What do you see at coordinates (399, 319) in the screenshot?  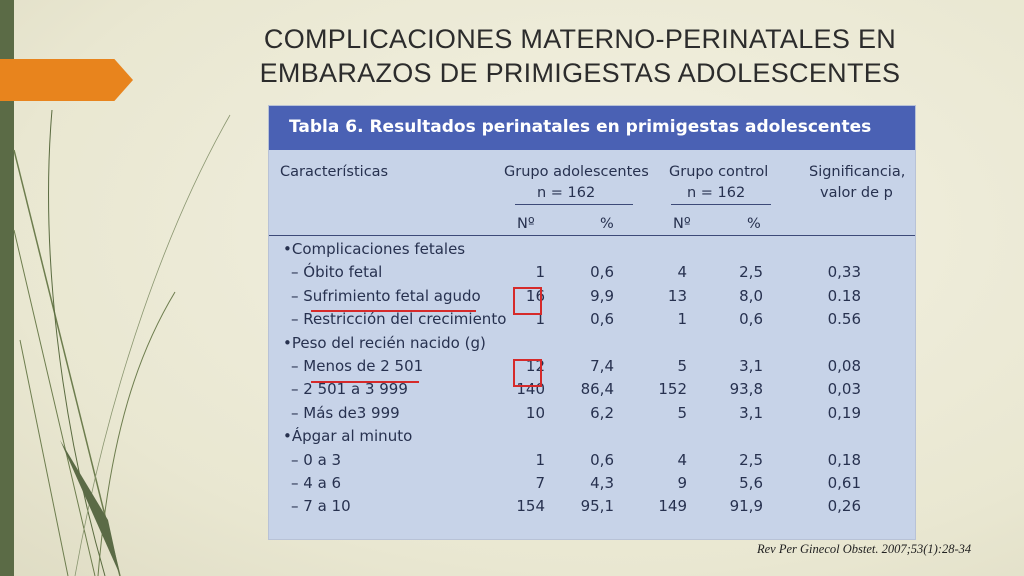 I see `row-label: – Restricción del crecimiento` at bounding box center [399, 319].